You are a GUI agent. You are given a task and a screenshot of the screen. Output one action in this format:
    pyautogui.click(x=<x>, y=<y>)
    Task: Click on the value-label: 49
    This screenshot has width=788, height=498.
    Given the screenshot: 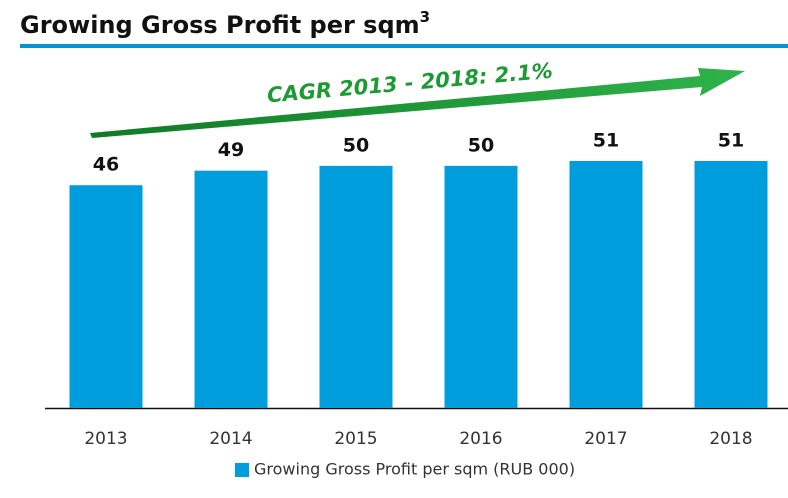 What is the action you would take?
    pyautogui.click(x=231, y=150)
    